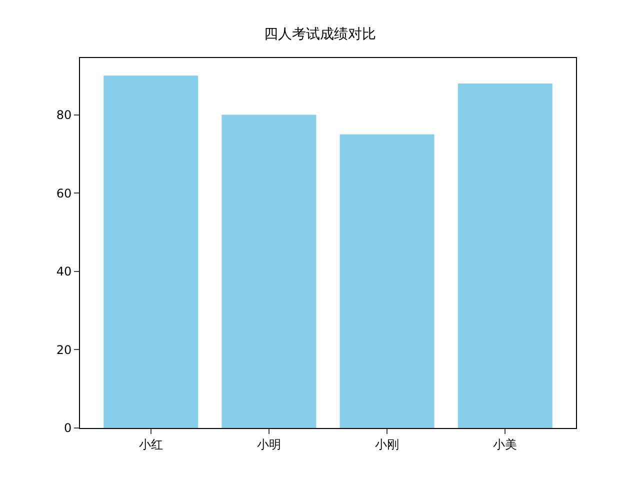 Image resolution: width=640 pixels, height=480 pixels. What do you see at coordinates (268, 444) in the screenshot?
I see `x-tick-label: 小明` at bounding box center [268, 444].